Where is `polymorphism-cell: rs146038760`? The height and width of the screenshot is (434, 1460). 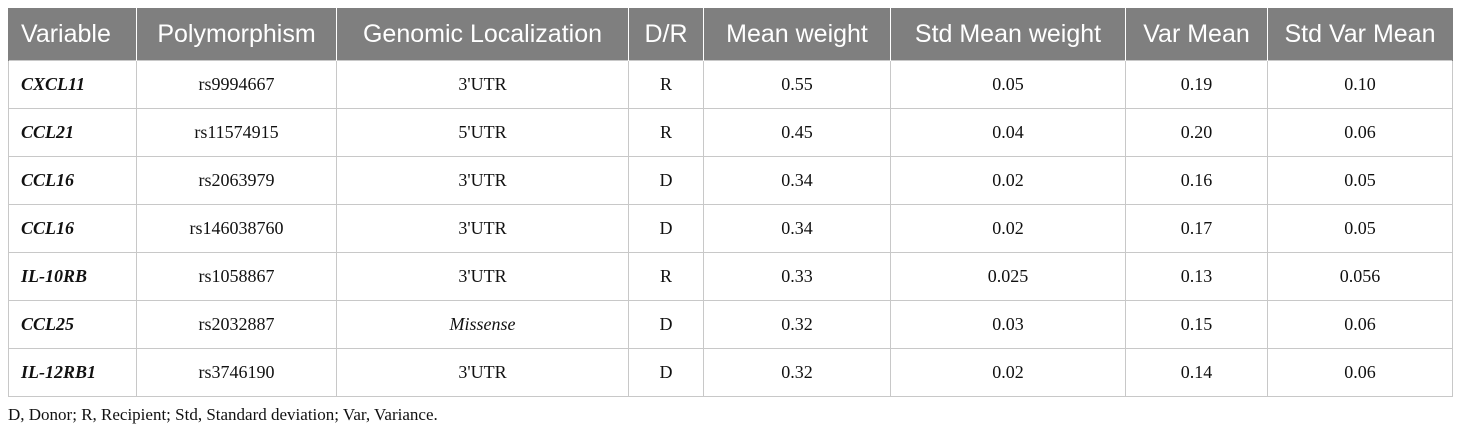
polymorphism-cell: rs146038760 is located at coordinates (236, 228).